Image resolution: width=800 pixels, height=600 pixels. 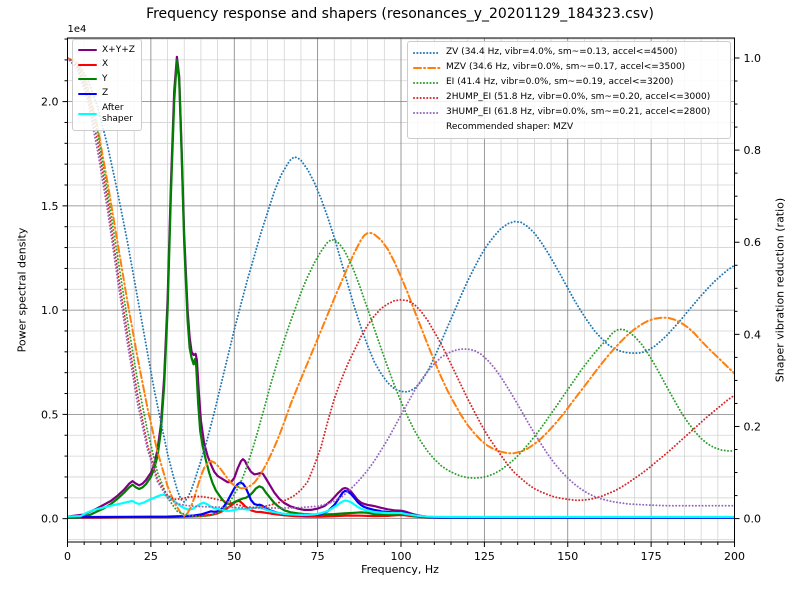 What do you see at coordinates (50, 519) in the screenshot?
I see `y-left-tick-label: 0.0` at bounding box center [50, 519].